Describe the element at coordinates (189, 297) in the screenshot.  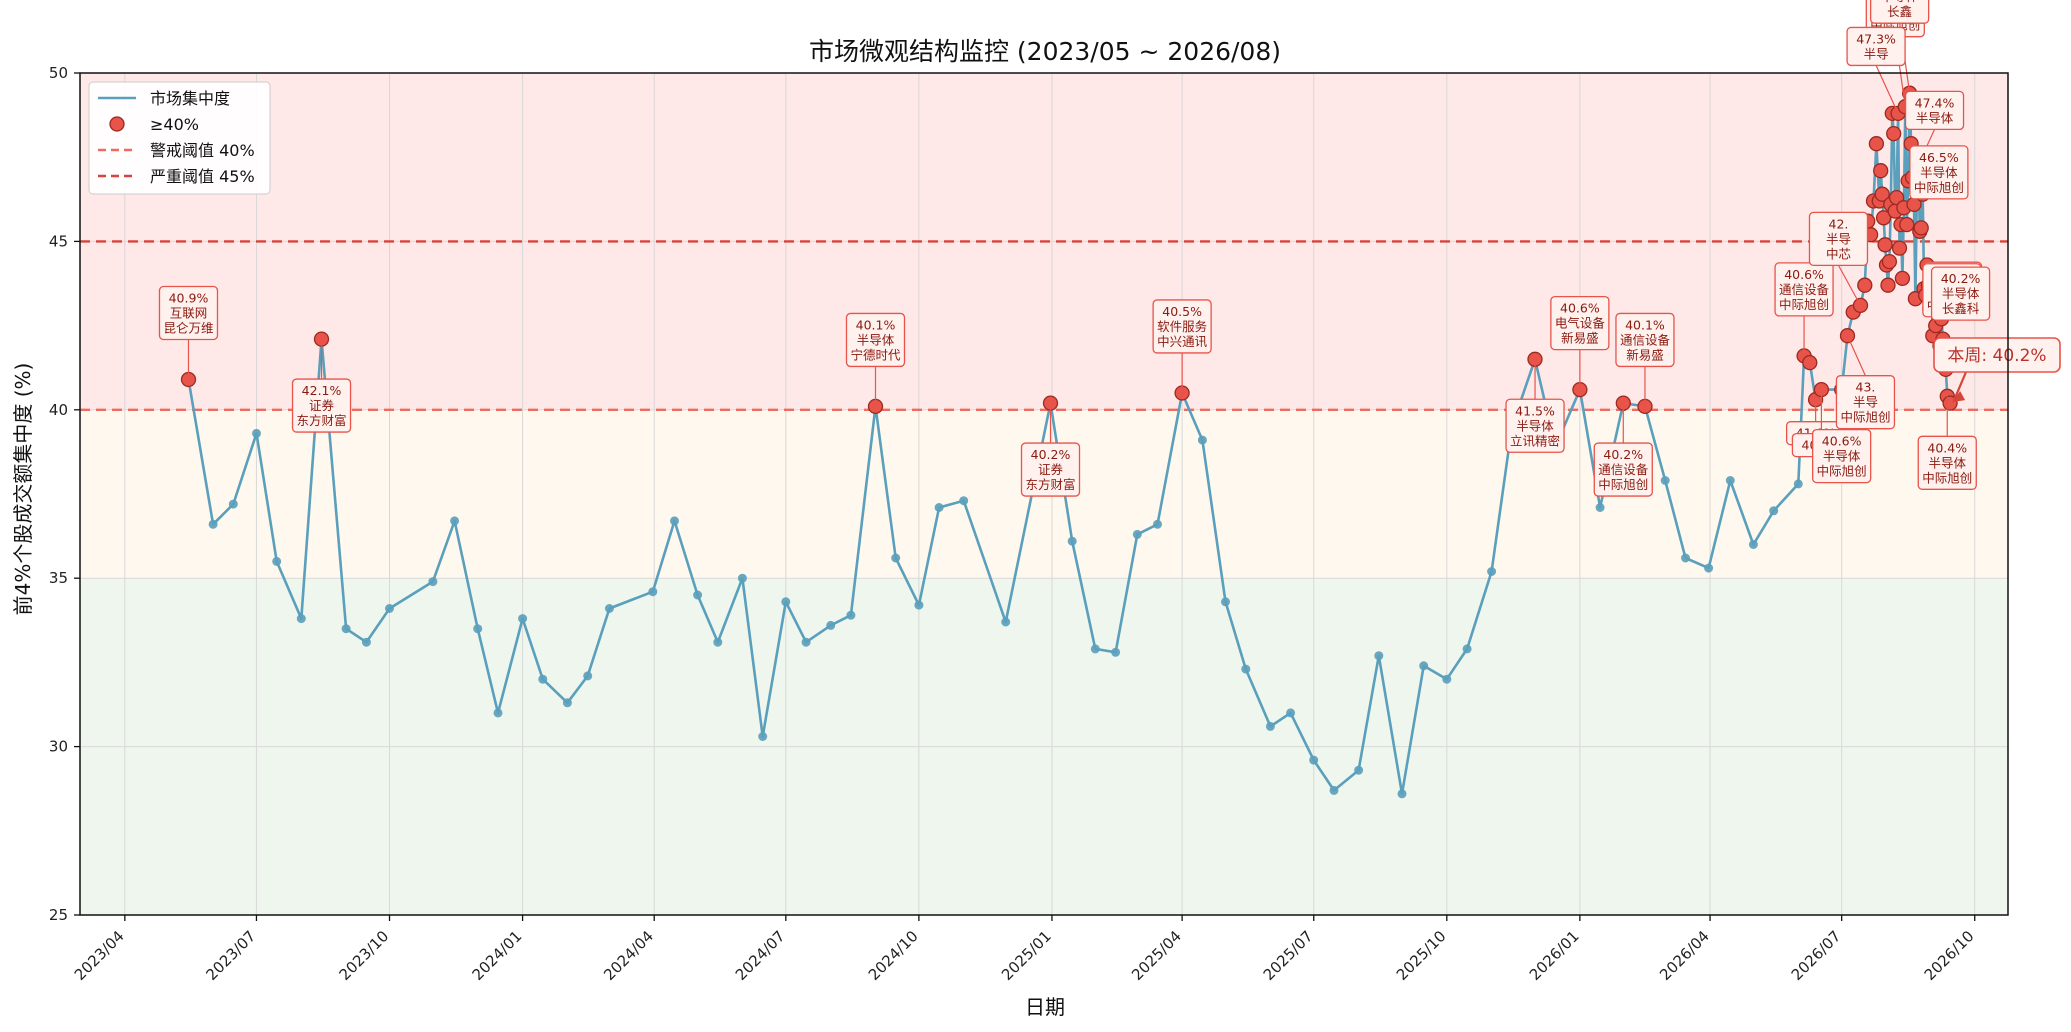
I see `annotation-text: 40.9%` at that location.